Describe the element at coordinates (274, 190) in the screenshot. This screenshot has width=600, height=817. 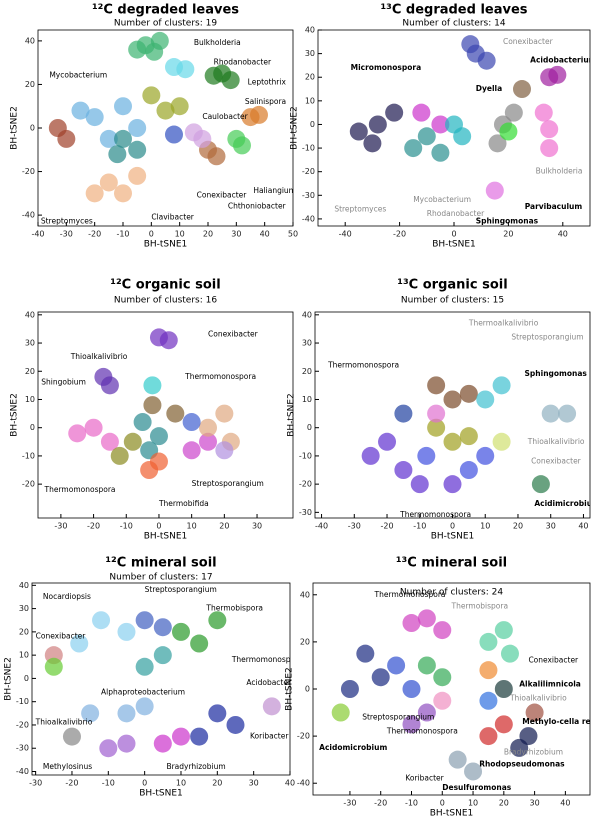
I see `taxon-label: Haliangium` at that location.